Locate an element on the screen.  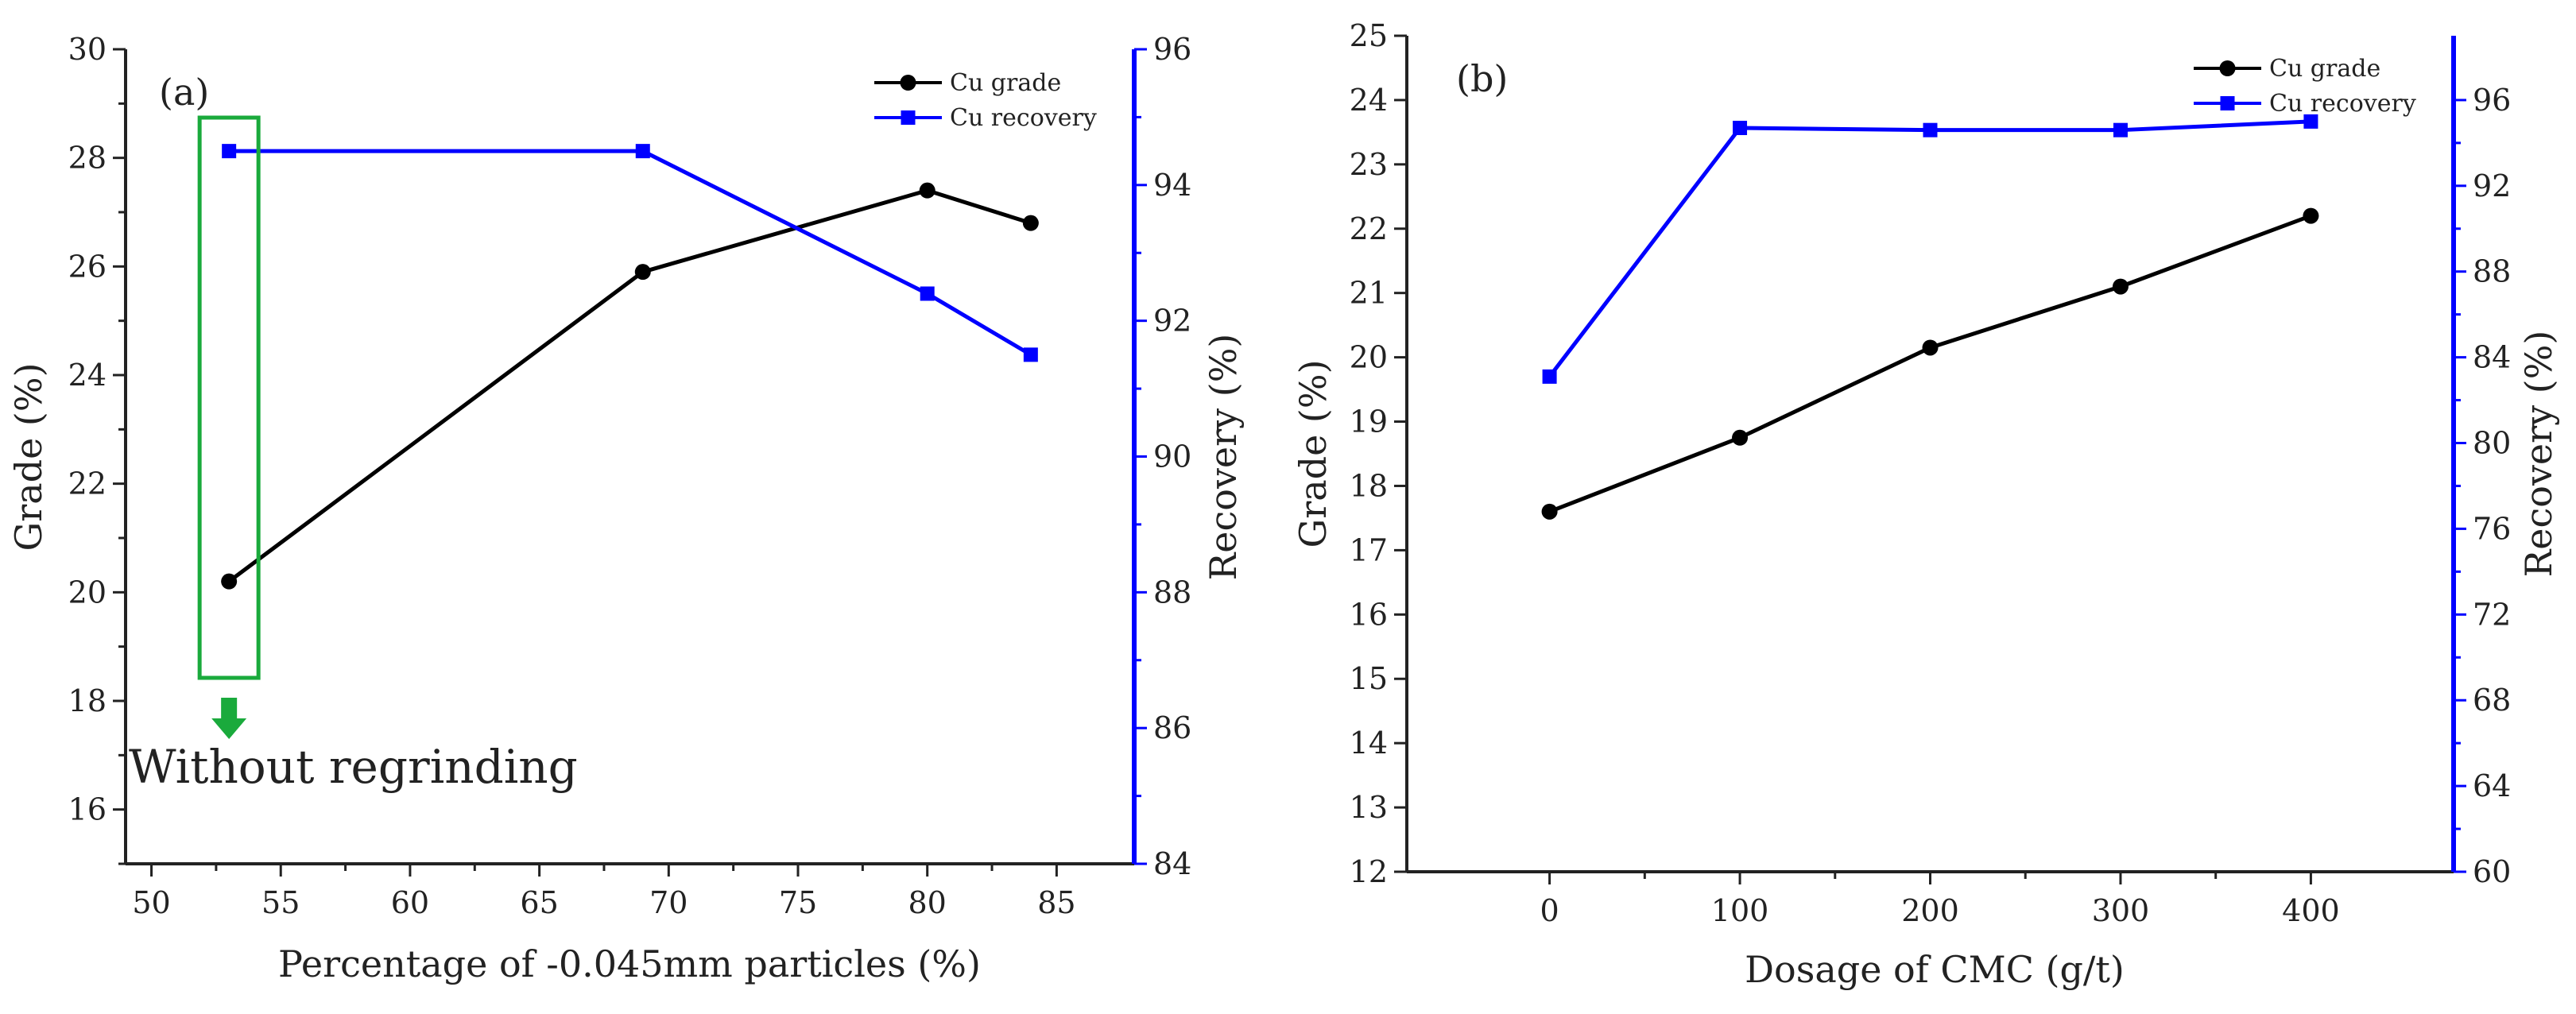
annotation-layer: Without regrinding is located at coordinates (353, 454).